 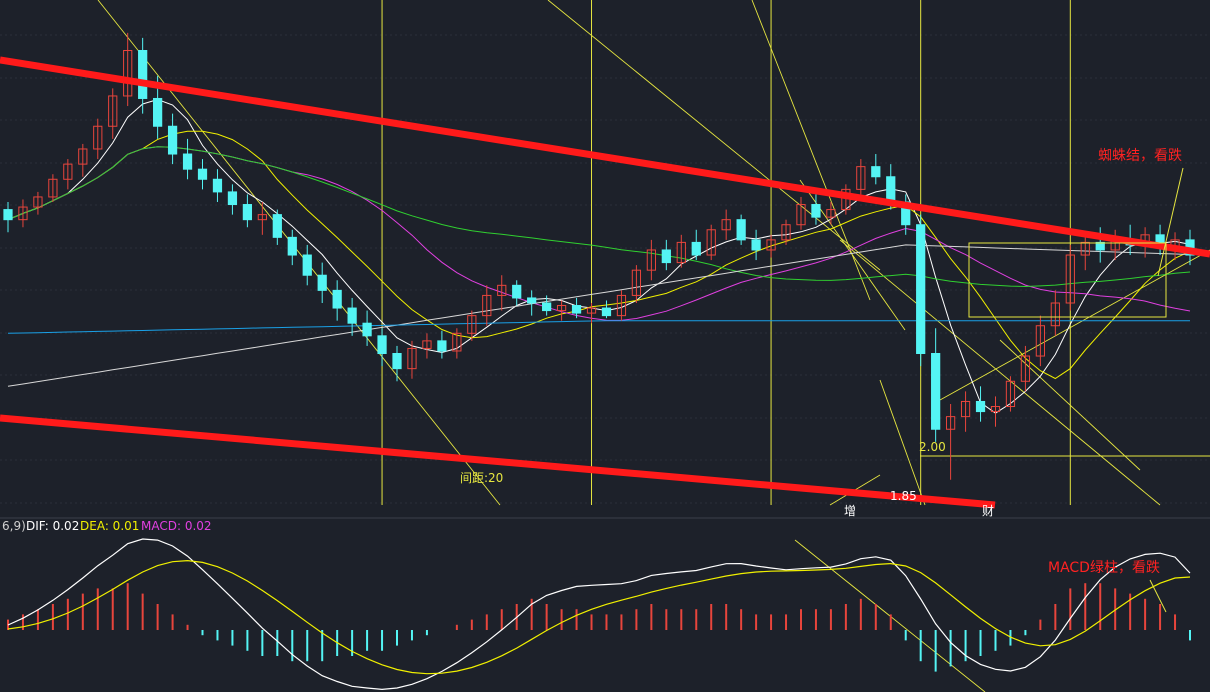 I want to click on macd-params-label: 6,9), so click(x=14, y=526).